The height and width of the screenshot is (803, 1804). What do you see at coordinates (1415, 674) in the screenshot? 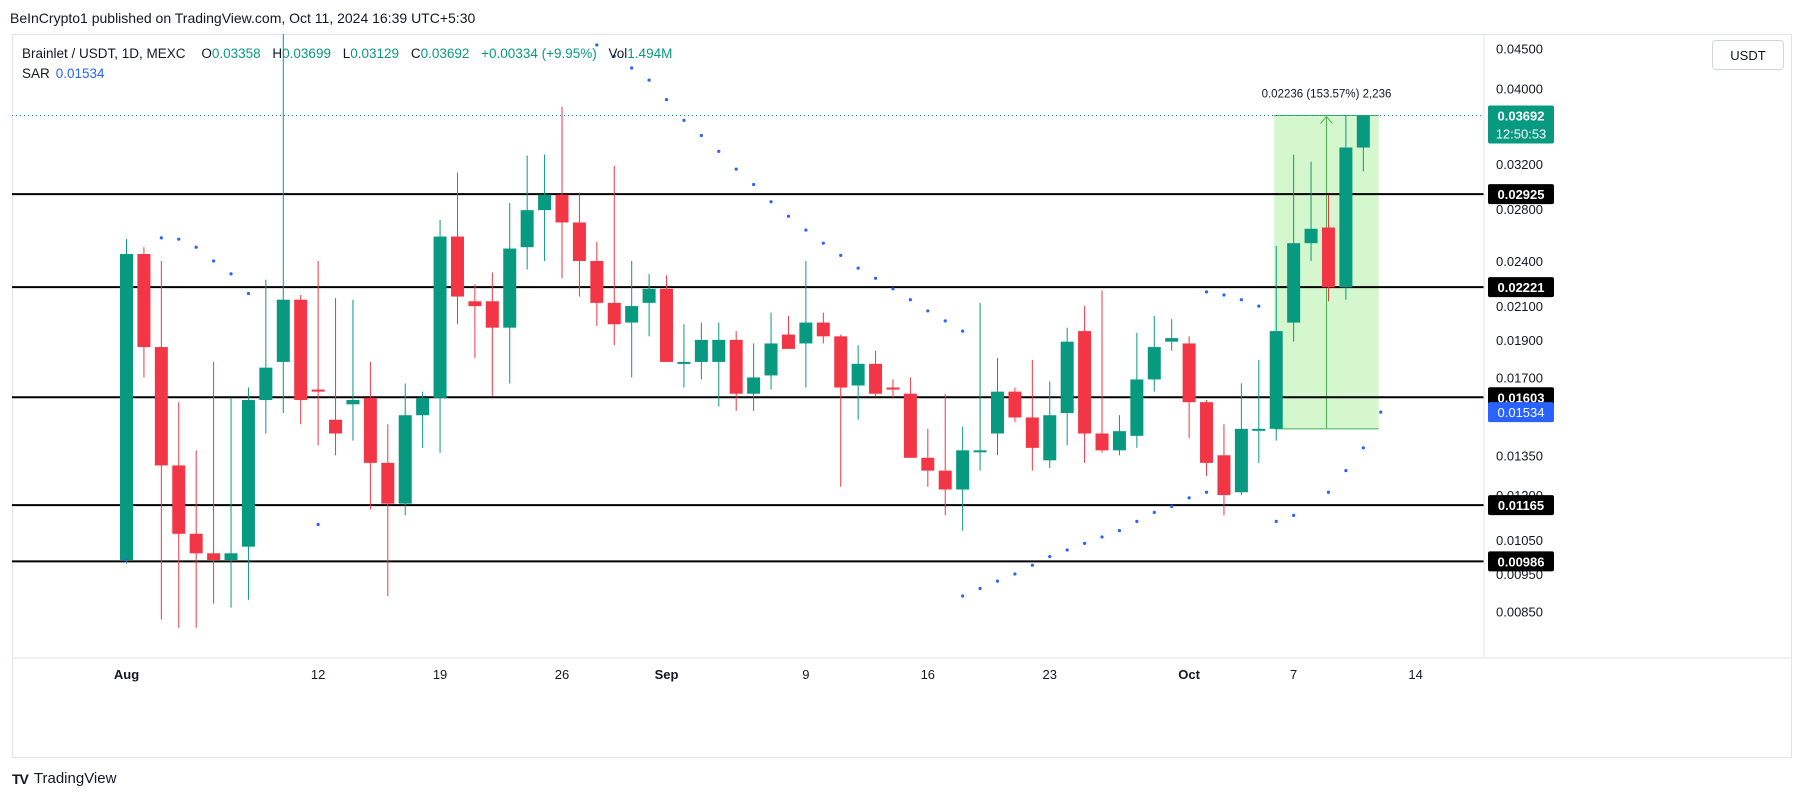
I see `x-tick-label: 14` at bounding box center [1415, 674].